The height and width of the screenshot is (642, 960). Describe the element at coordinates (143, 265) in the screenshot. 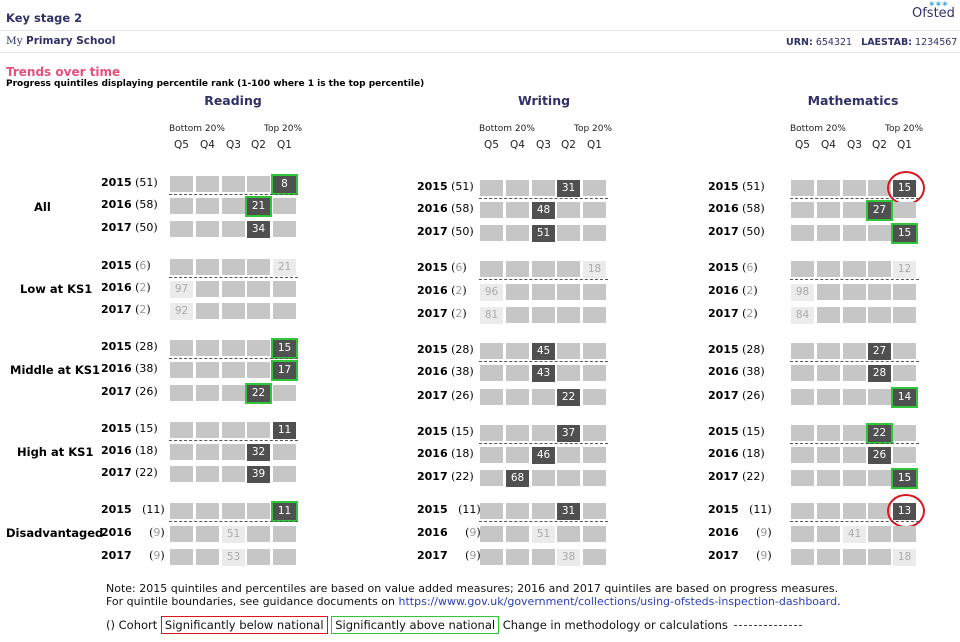

I see `row-cohort-value: 6` at that location.